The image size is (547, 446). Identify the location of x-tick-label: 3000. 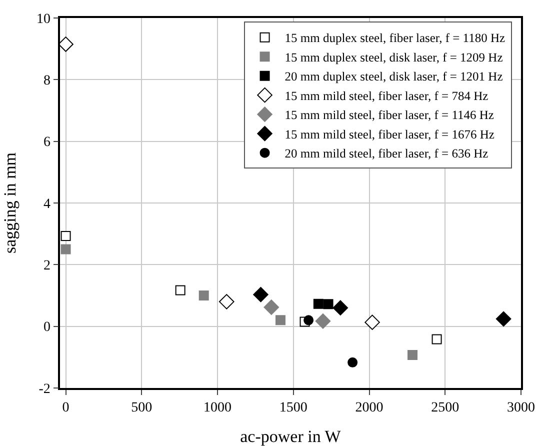
(521, 408).